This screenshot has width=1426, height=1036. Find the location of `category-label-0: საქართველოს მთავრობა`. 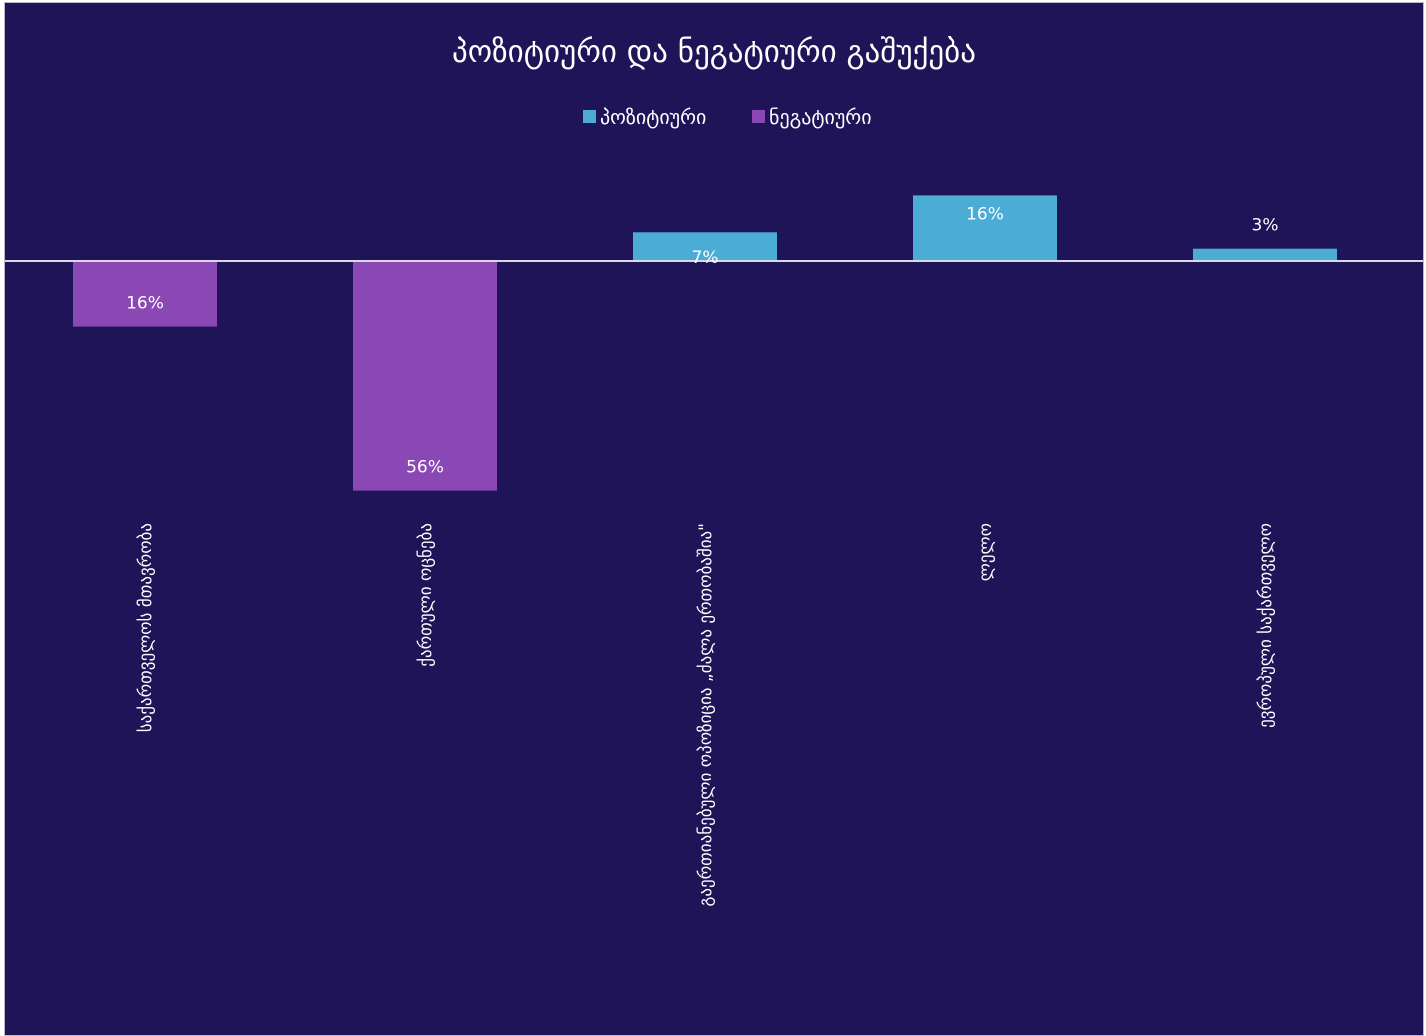

category-label-0: საქართველოს მთავრობა is located at coordinates (146, 627).